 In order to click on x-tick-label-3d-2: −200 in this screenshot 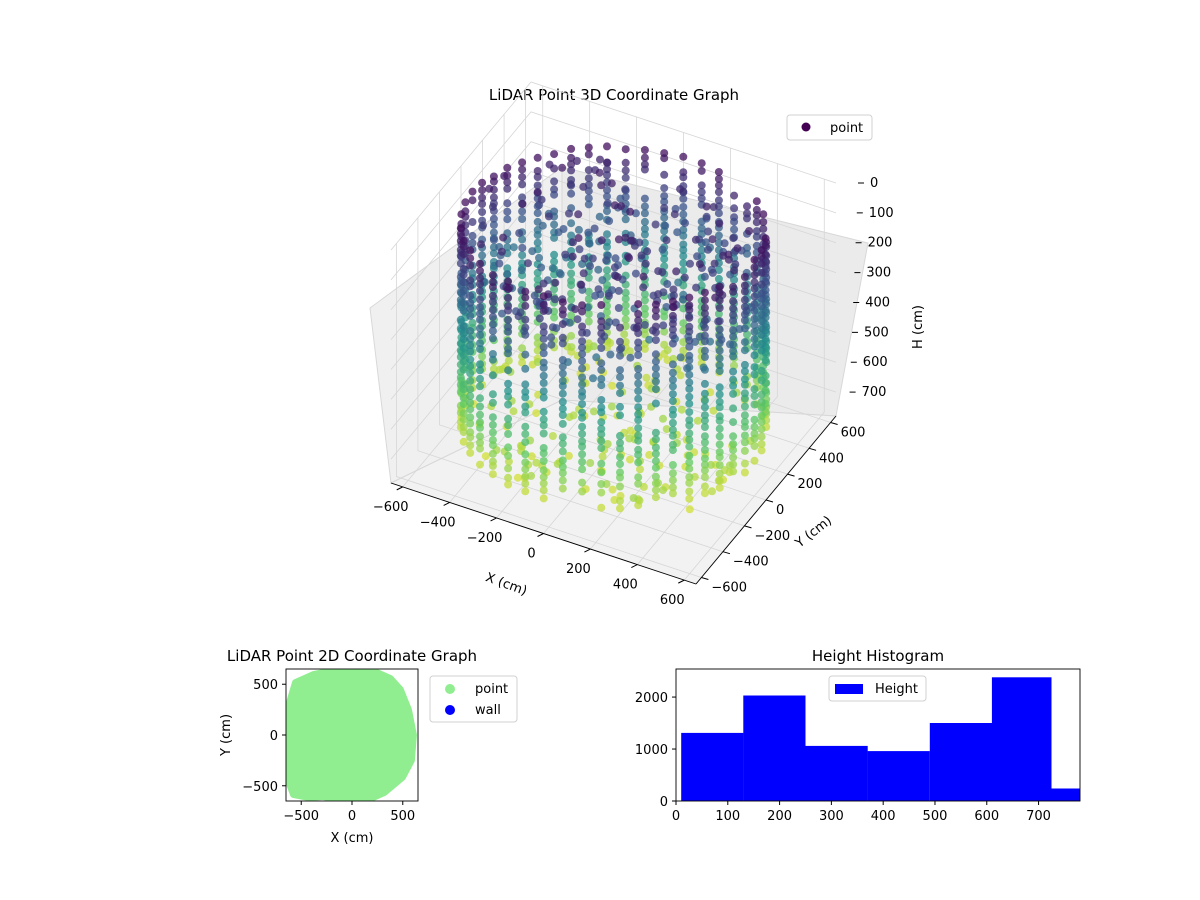, I will do `click(485, 538)`.